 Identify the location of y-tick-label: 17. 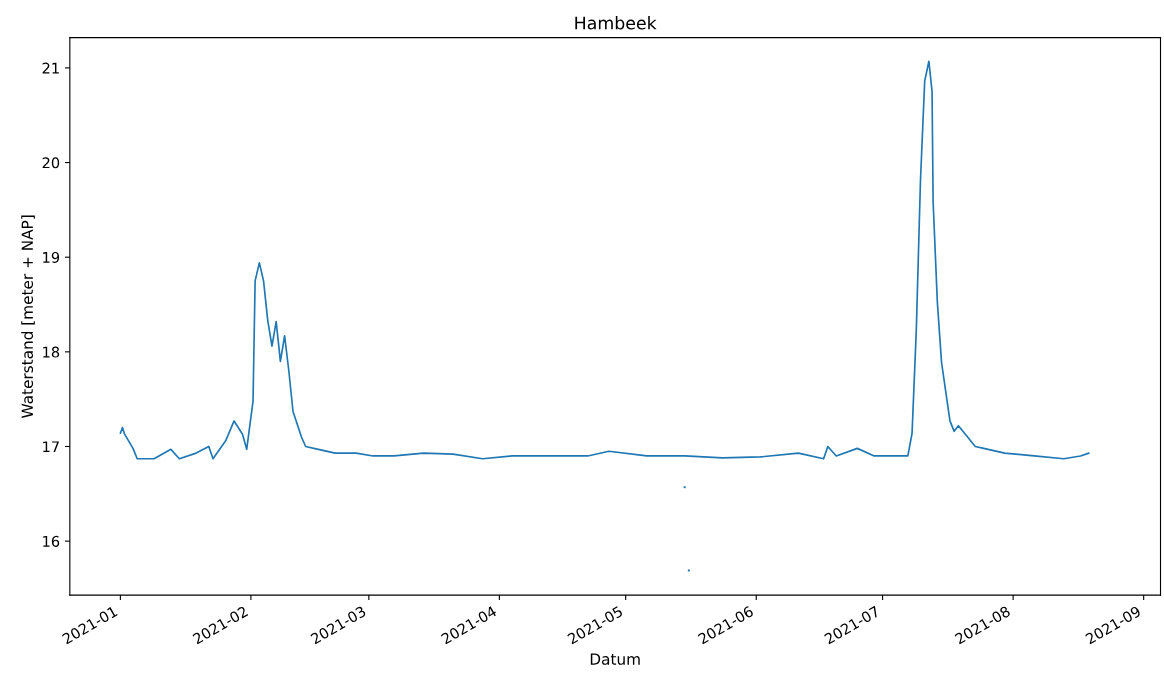
(51, 447).